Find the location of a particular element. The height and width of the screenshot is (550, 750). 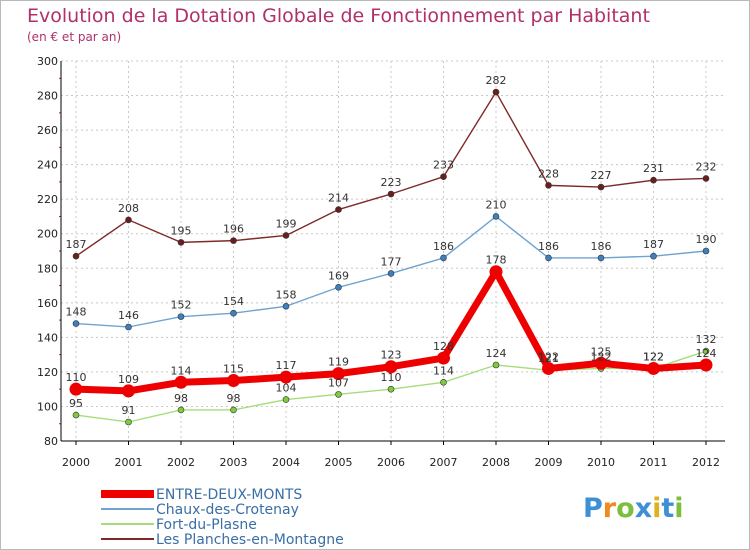

data-label: 128 is located at coordinates (443, 346).